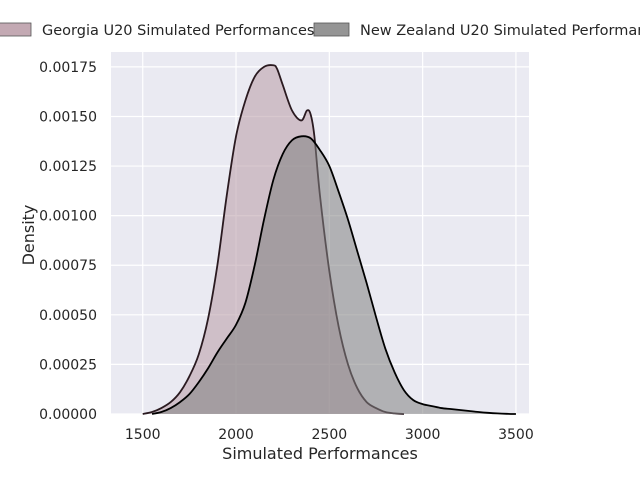 Image resolution: width=640 pixels, height=480 pixels. Describe the element at coordinates (68, 68) in the screenshot. I see `y-tick-label: 0.00175` at that location.